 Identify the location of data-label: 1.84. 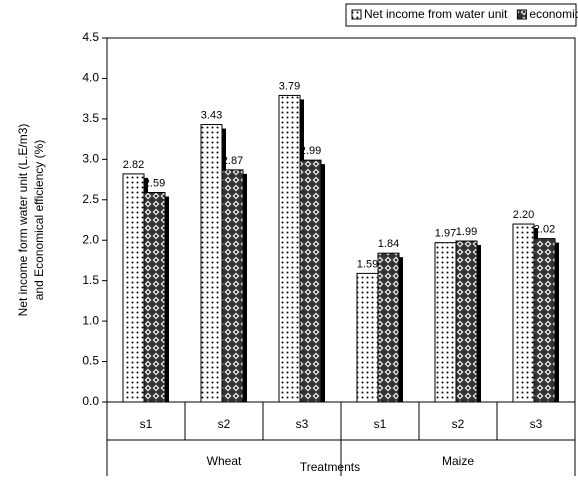
(388, 244).